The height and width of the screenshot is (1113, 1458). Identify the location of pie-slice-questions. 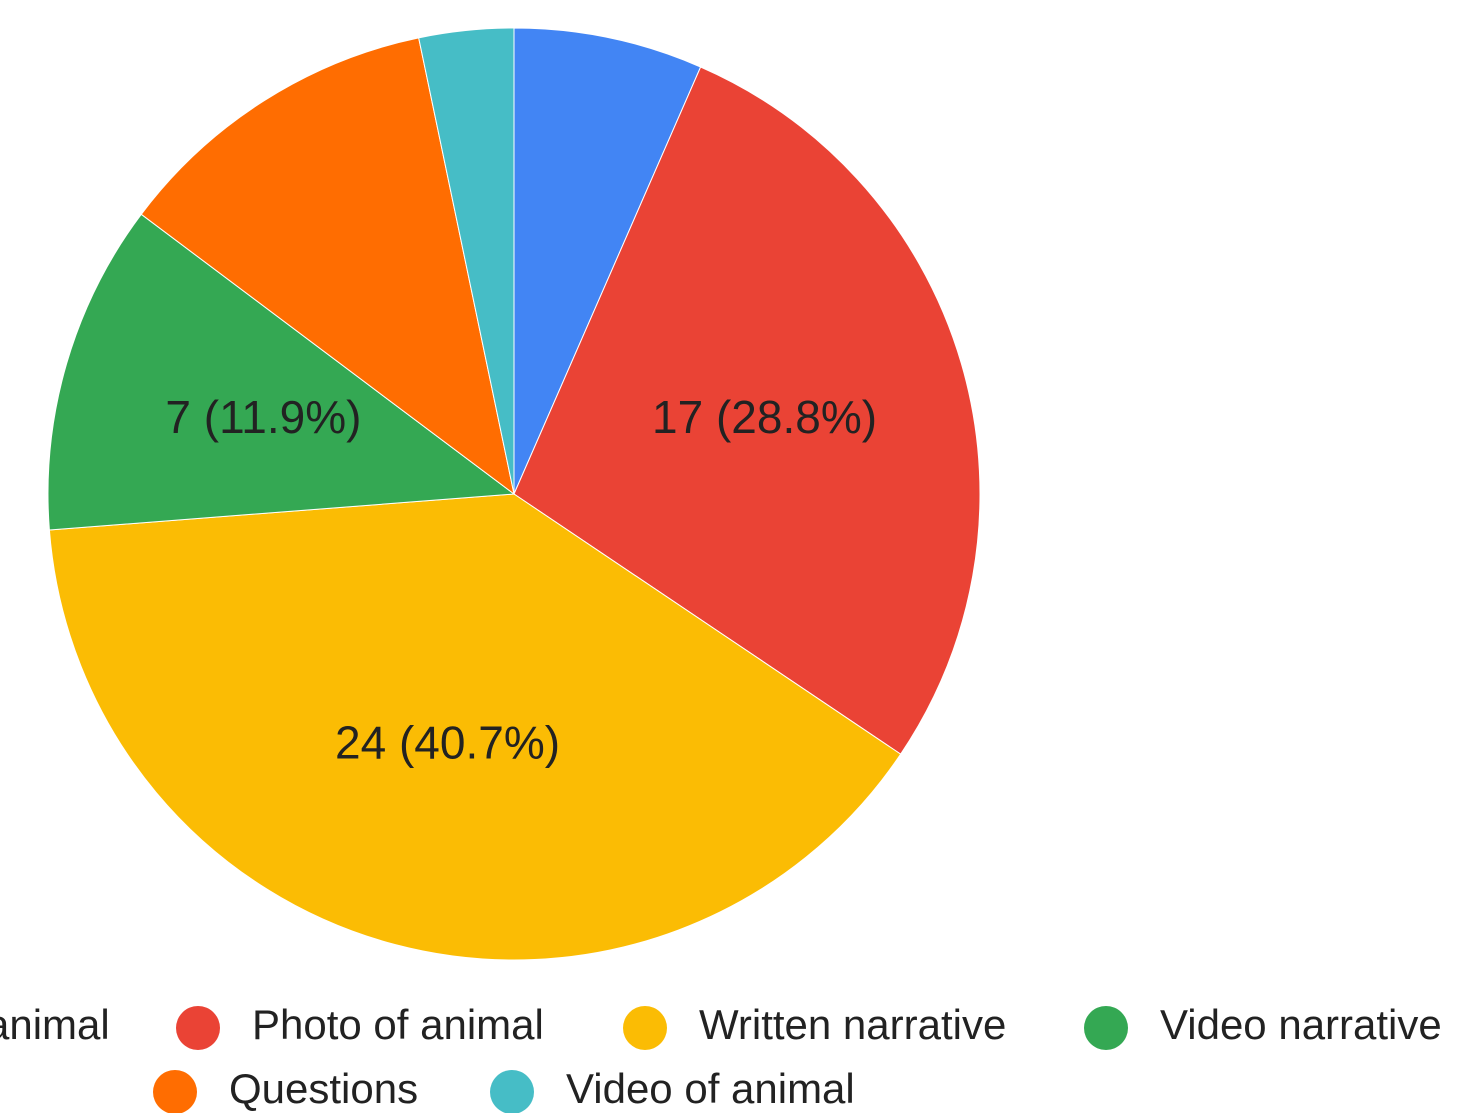
(327, 266).